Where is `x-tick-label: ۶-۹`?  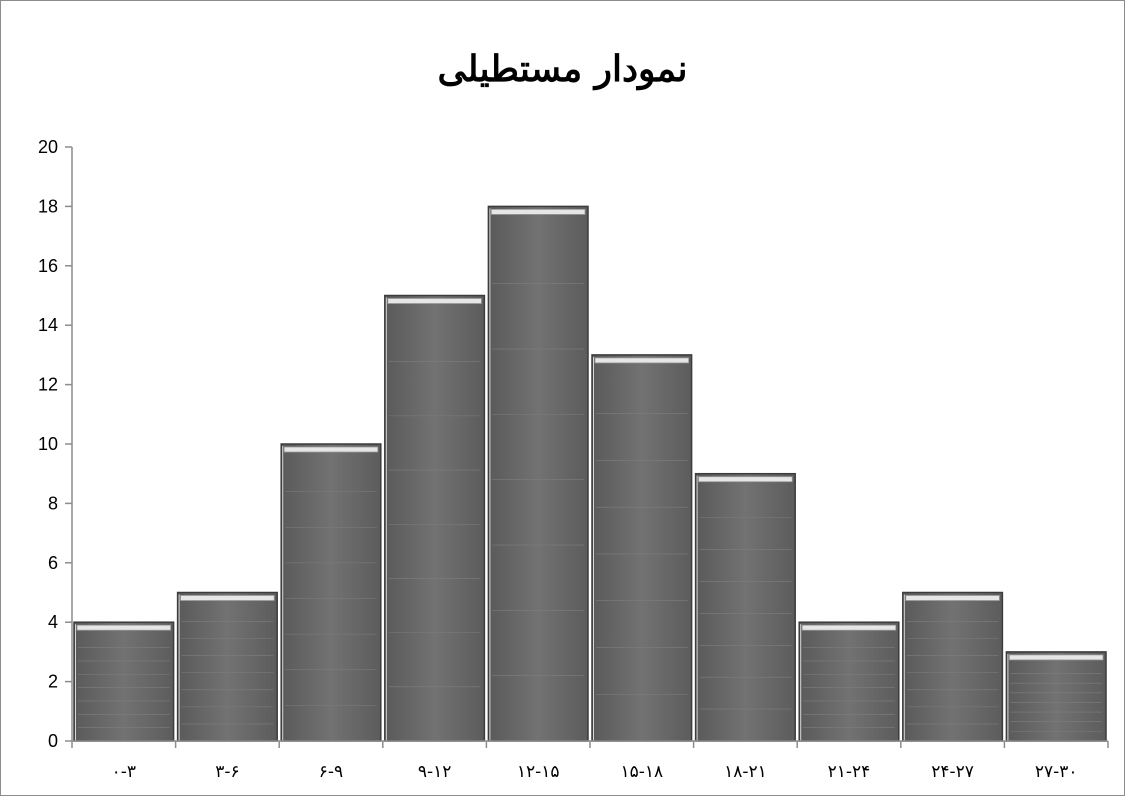
x-tick-label: ۶-۹ is located at coordinates (331, 772).